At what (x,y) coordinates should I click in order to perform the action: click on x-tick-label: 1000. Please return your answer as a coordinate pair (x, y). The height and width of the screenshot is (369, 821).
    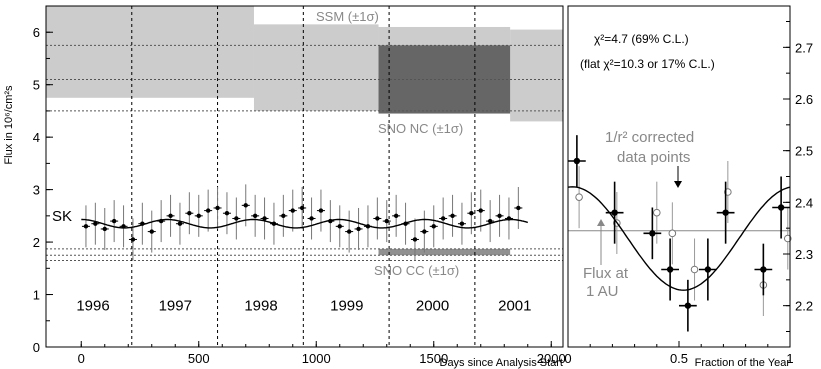
    Looking at the image, I should click on (316, 358).